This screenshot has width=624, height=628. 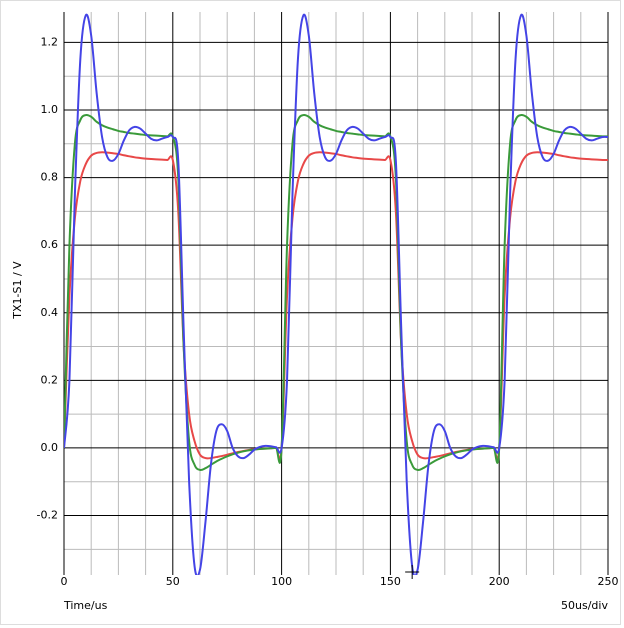 What do you see at coordinates (584, 605) in the screenshot?
I see `scale-note: 50us/div` at bounding box center [584, 605].